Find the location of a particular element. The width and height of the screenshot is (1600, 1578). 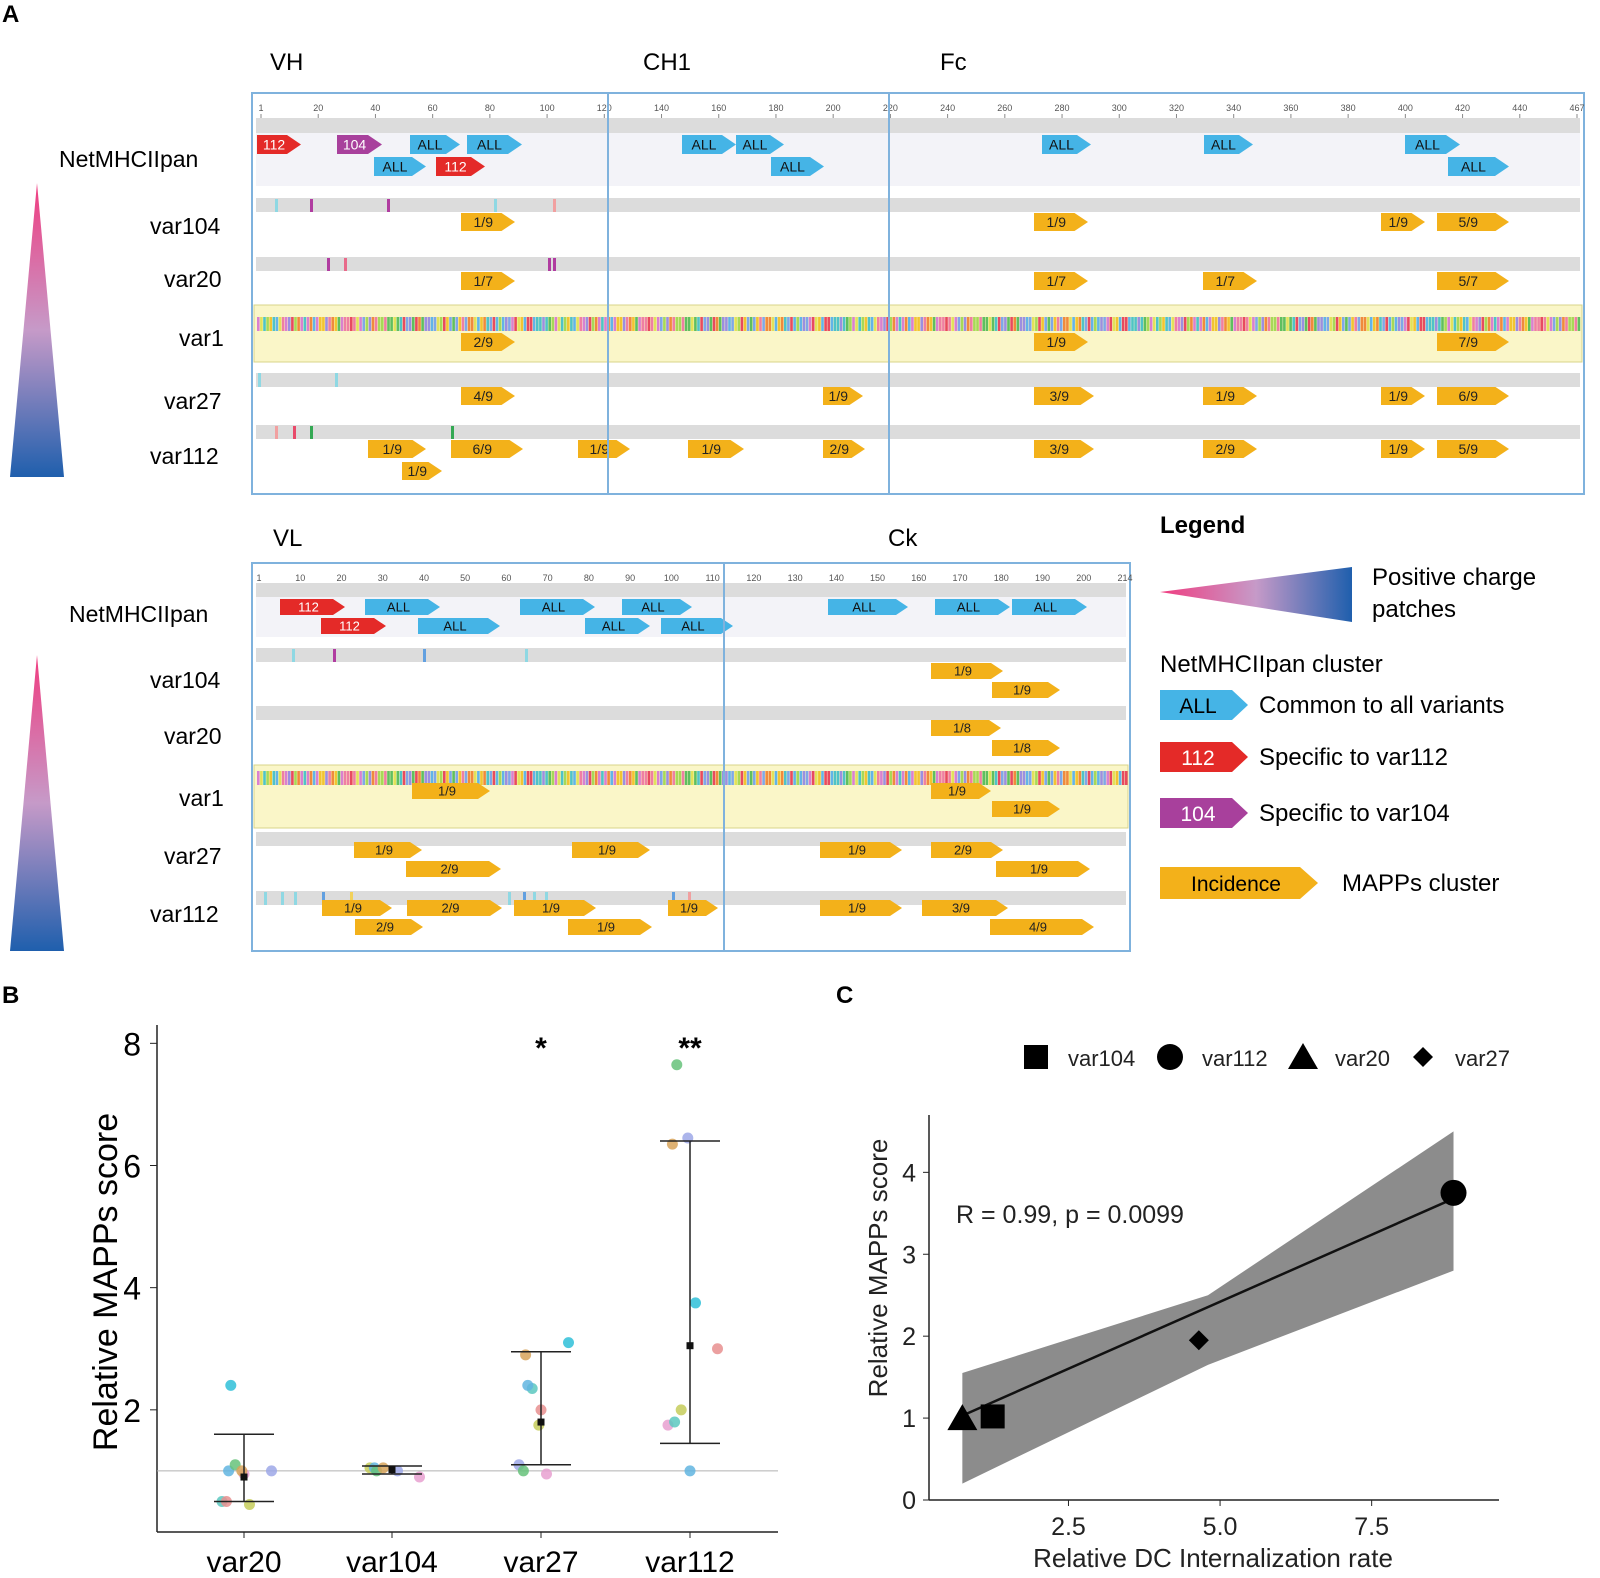

legend-112-desc: Specific to var112 is located at coordinates (1353, 757).